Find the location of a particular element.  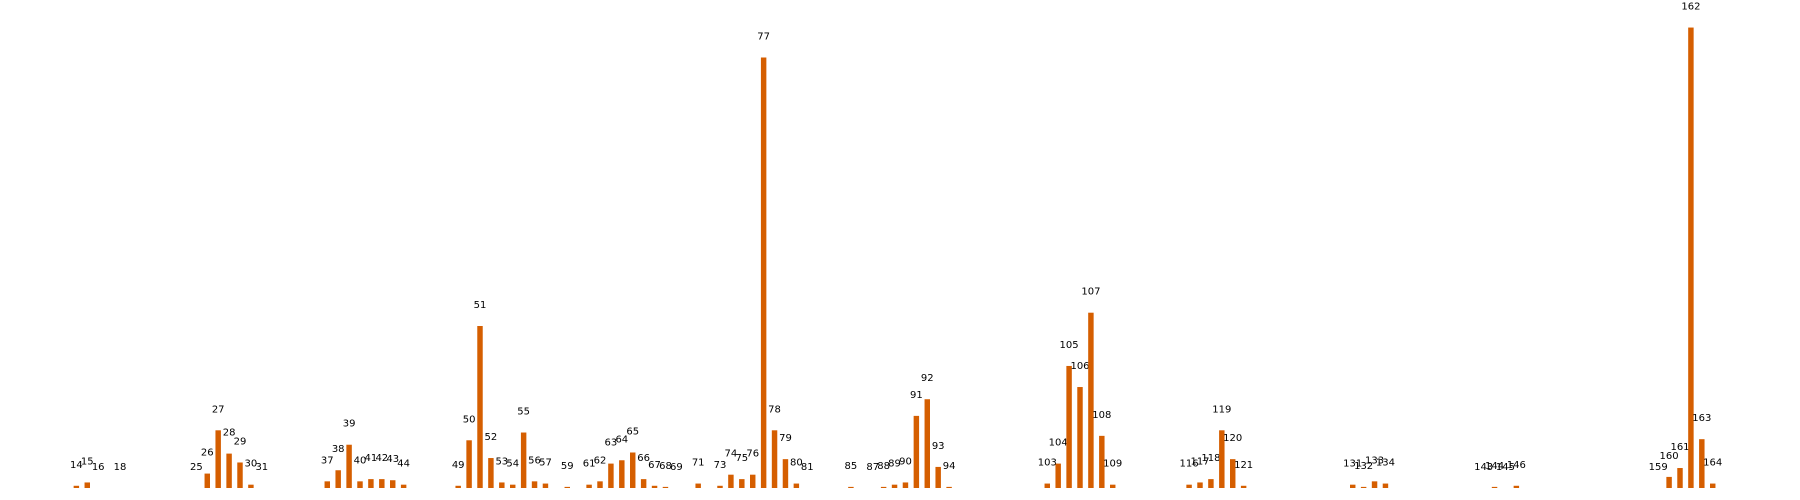

bar-label: 132 is located at coordinates (1363, 466).